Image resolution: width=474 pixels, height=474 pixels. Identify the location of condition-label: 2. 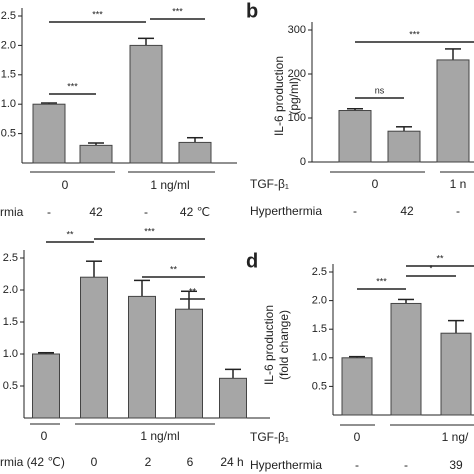
(148, 462).